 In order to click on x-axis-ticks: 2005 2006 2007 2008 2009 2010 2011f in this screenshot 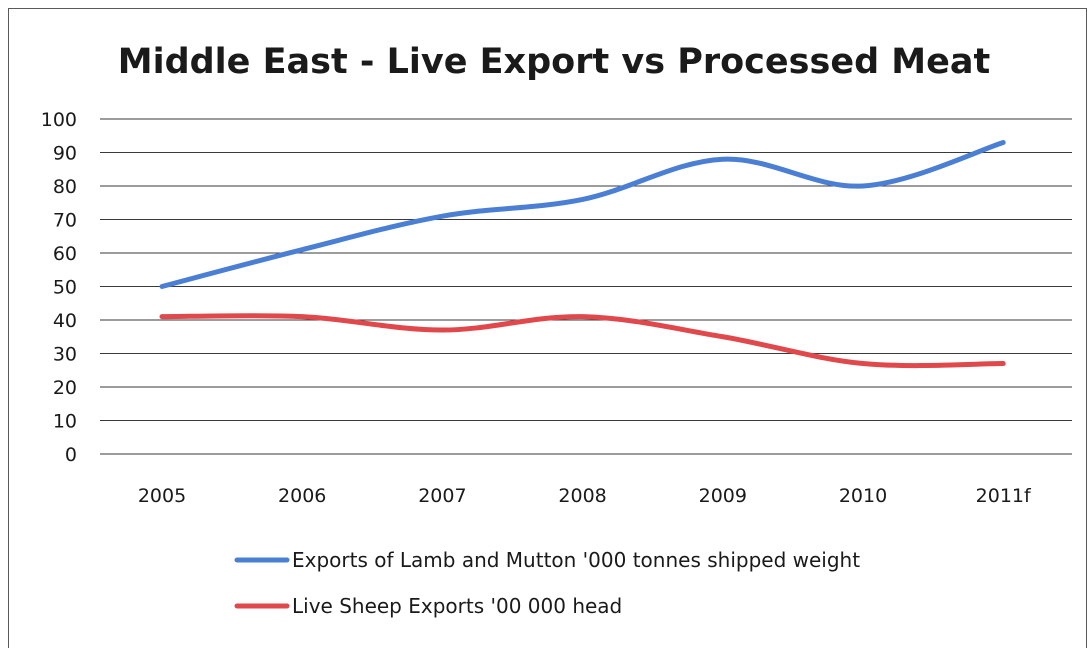, I will do `click(585, 496)`.